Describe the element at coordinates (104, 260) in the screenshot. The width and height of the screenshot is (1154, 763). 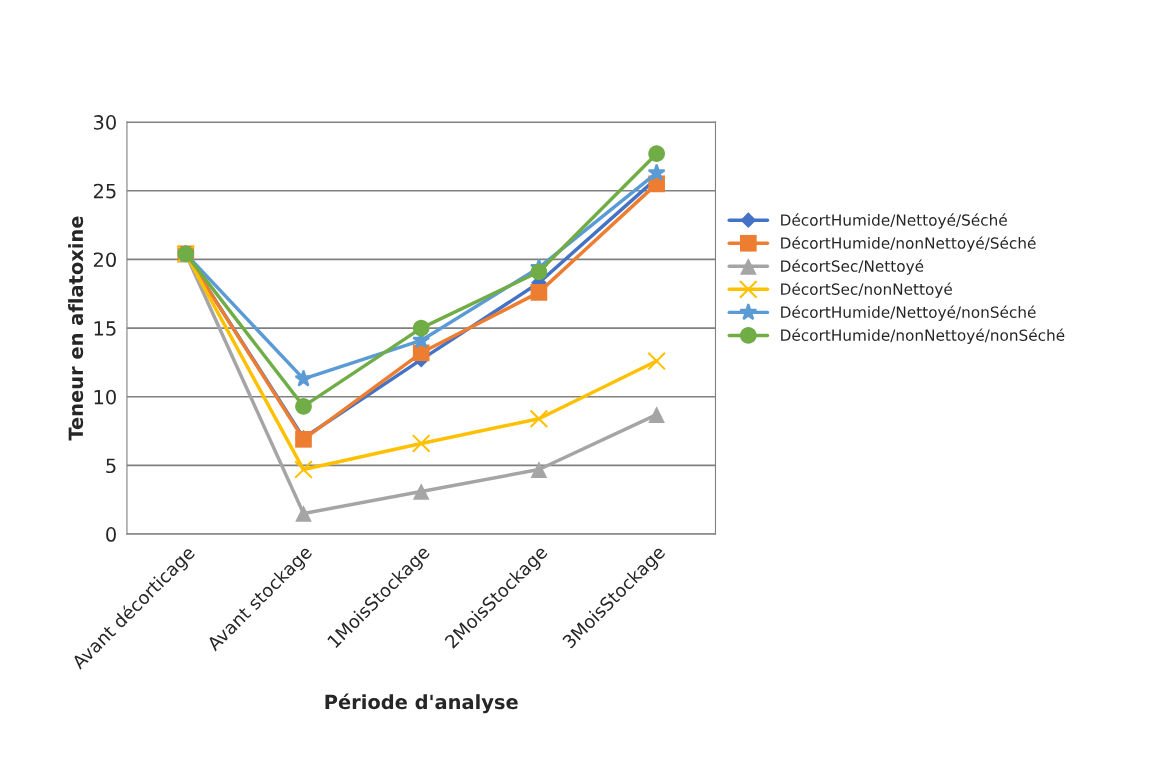
I see `y-tick-label: 20` at that location.